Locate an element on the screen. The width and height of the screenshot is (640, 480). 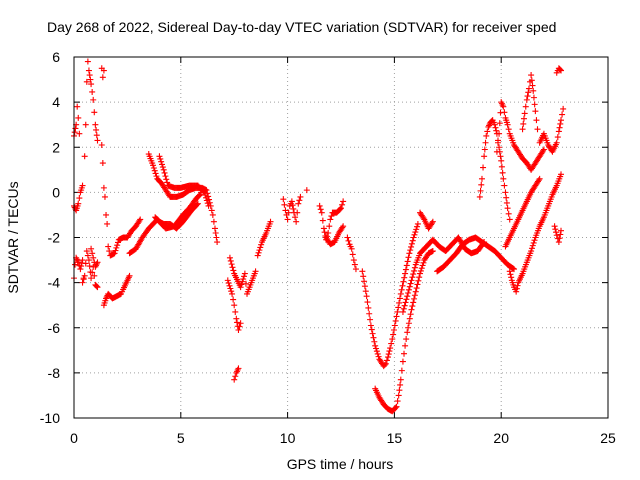
x-tick-label: 10 is located at coordinates (288, 438).